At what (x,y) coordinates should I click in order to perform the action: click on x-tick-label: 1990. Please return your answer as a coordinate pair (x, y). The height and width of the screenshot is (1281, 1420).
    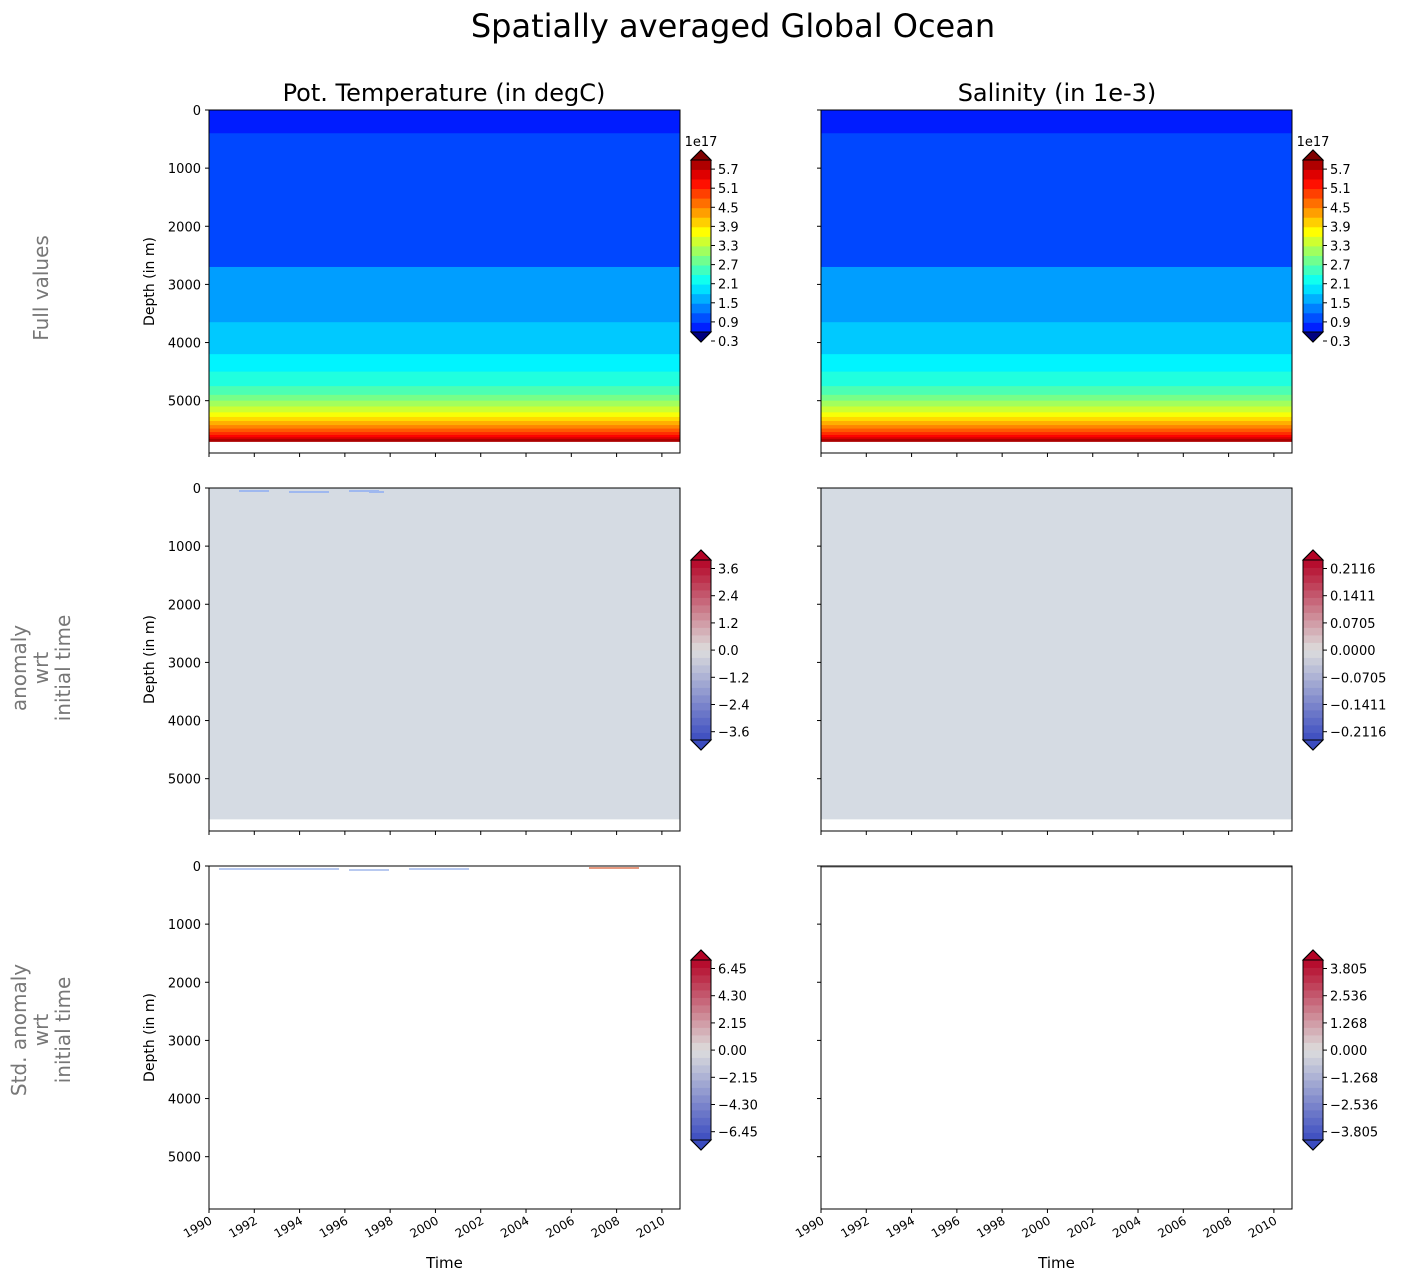
    Looking at the image, I should click on (197, 1226).